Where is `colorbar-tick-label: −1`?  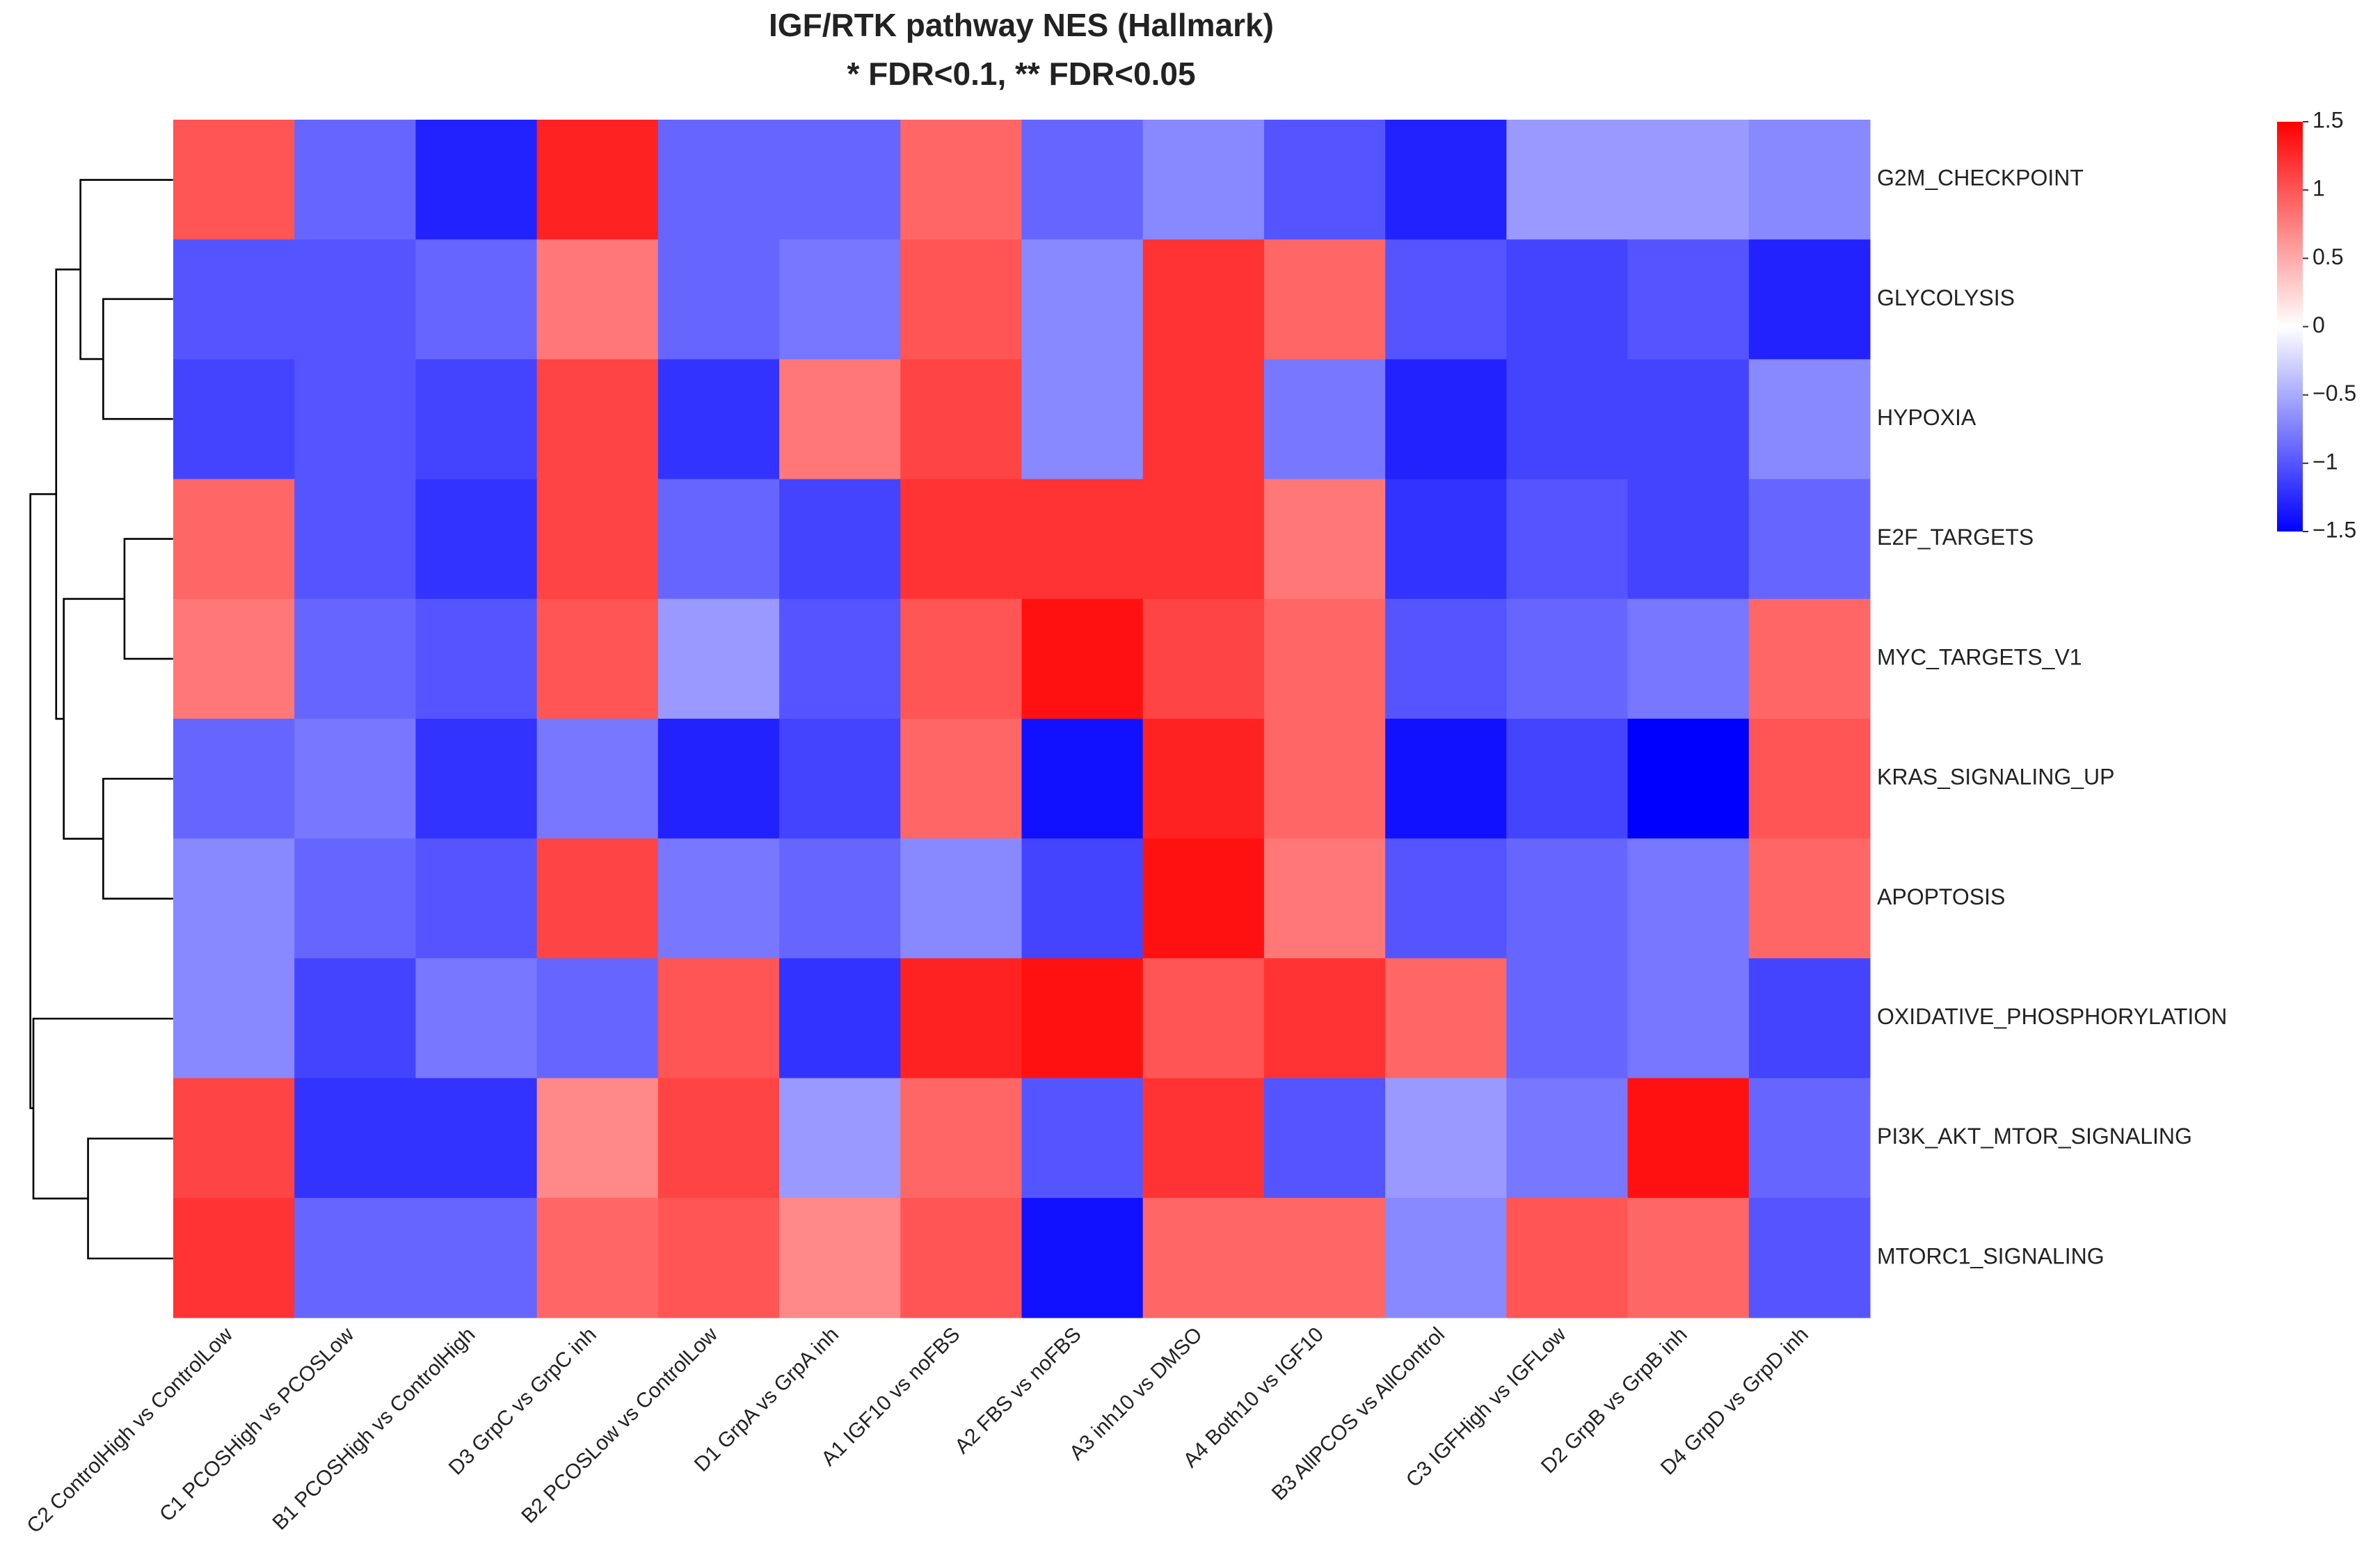
colorbar-tick-label: −1 is located at coordinates (2325, 462).